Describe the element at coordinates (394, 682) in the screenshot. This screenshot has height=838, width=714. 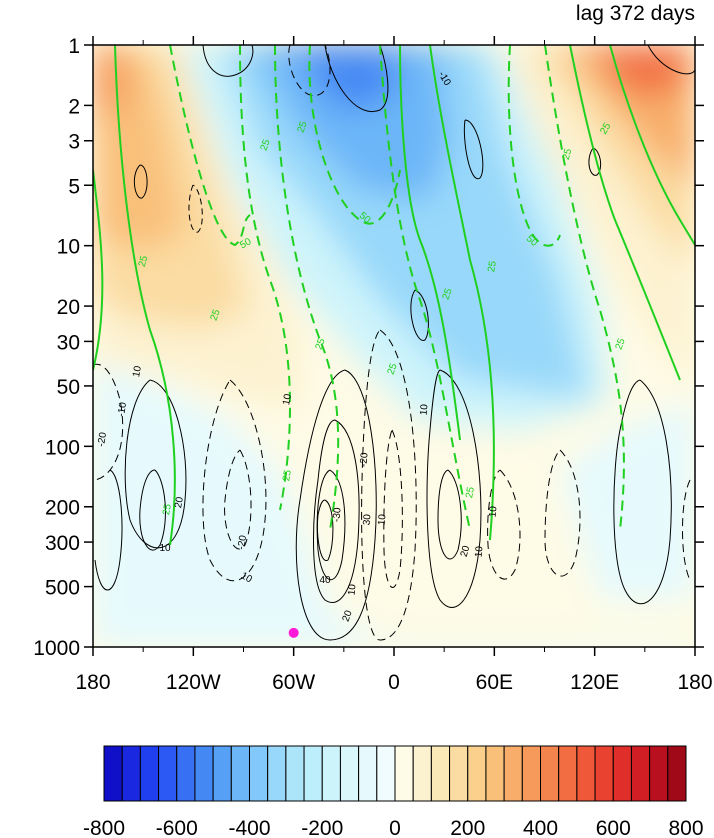
I see `x-tick-label: 0` at that location.